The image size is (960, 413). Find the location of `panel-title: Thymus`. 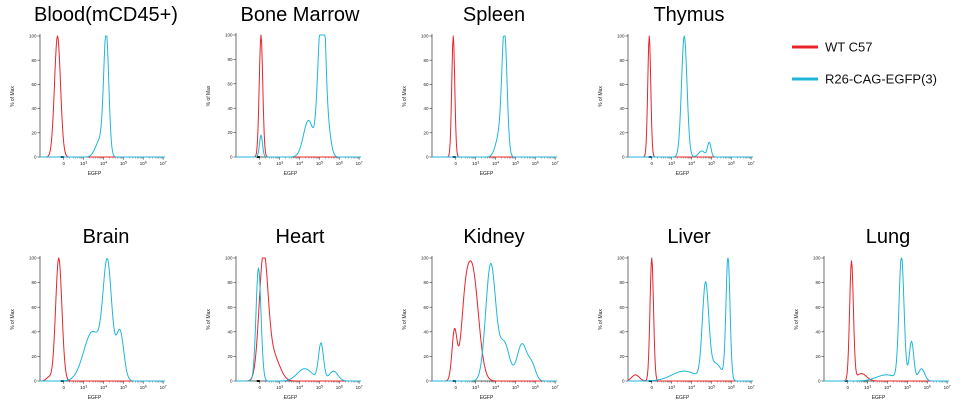

panel-title: Thymus is located at coordinates (688, 15).